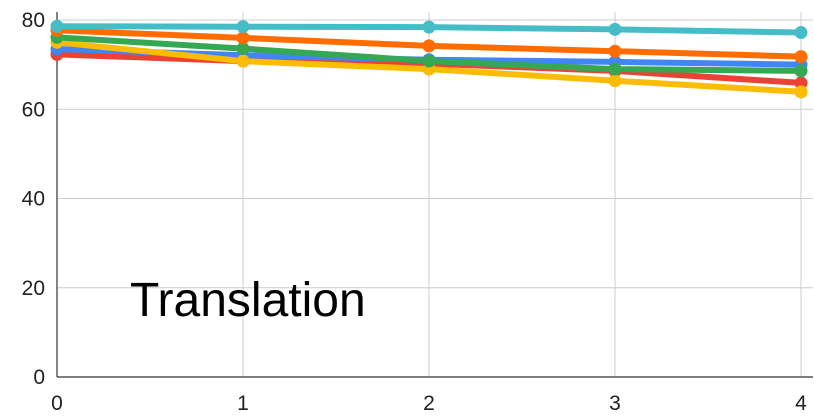  I want to click on y-tick-label: 0, so click(39, 377).